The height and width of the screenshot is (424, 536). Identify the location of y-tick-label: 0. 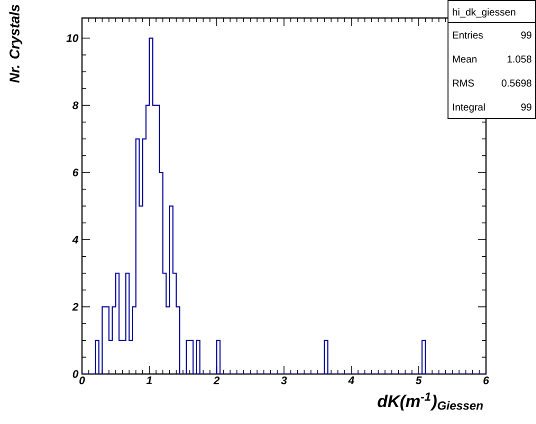
(75, 374).